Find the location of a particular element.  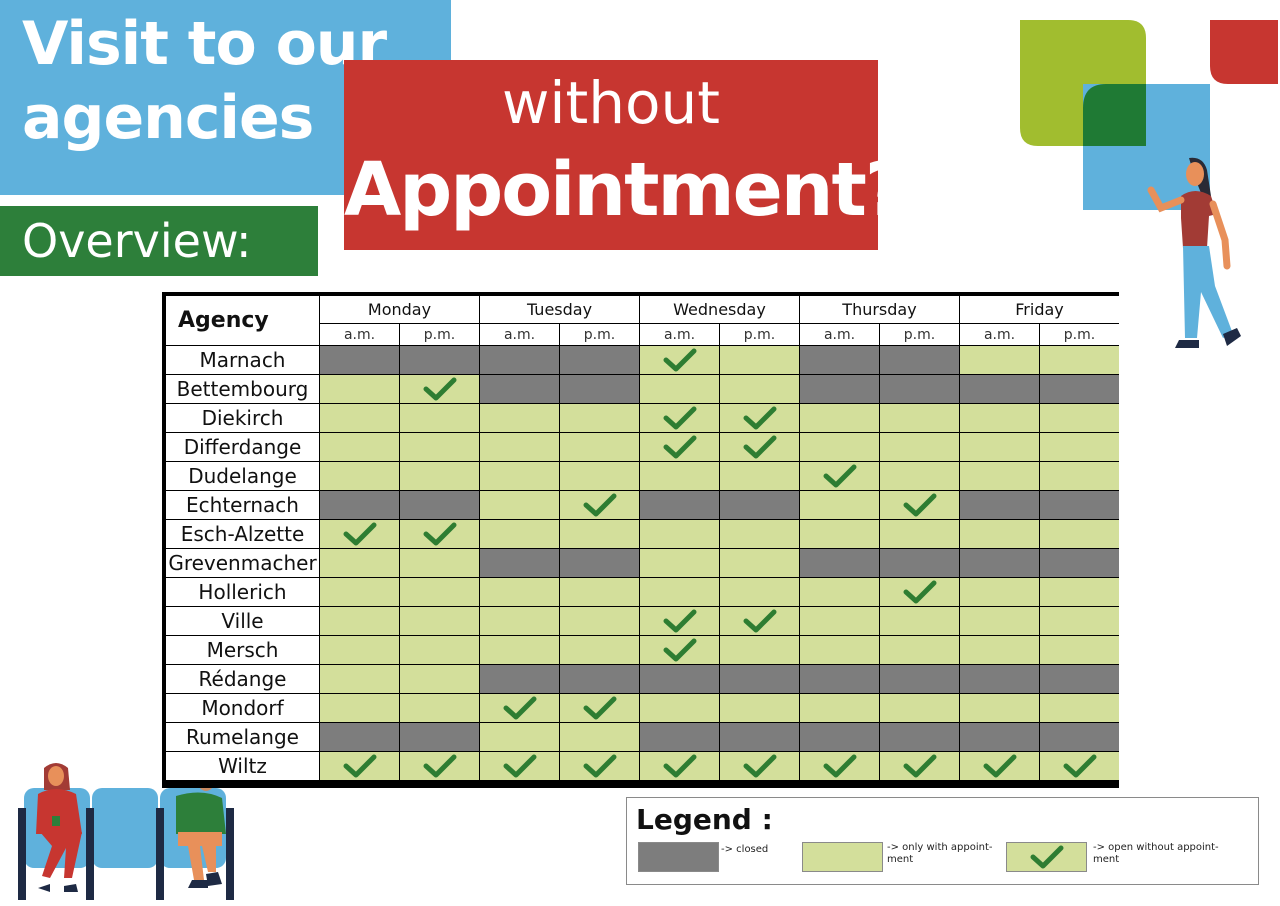

legend-label-open: -> open without appoint-ment is located at coordinates (1156, 853).